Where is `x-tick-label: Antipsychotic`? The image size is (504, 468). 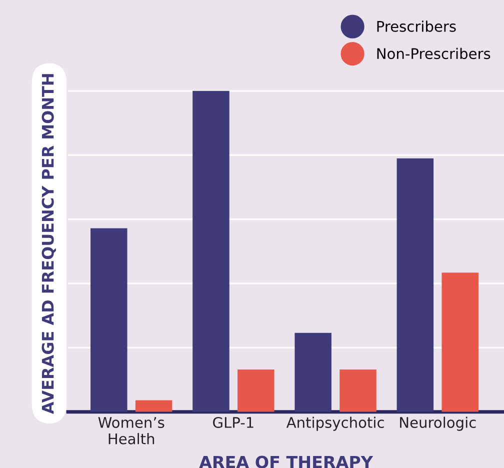
x-tick-label: Antipsychotic is located at coordinates (335, 423).